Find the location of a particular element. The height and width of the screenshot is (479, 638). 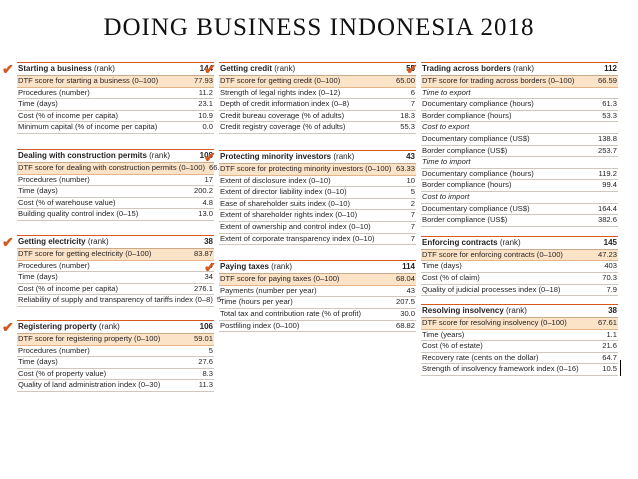

rank-value: 106 is located at coordinates (206, 326).